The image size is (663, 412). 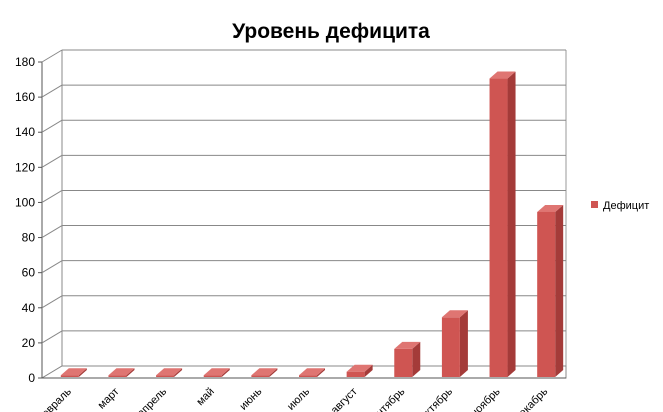 I want to click on x-tick-label: июль, so click(x=298, y=398).